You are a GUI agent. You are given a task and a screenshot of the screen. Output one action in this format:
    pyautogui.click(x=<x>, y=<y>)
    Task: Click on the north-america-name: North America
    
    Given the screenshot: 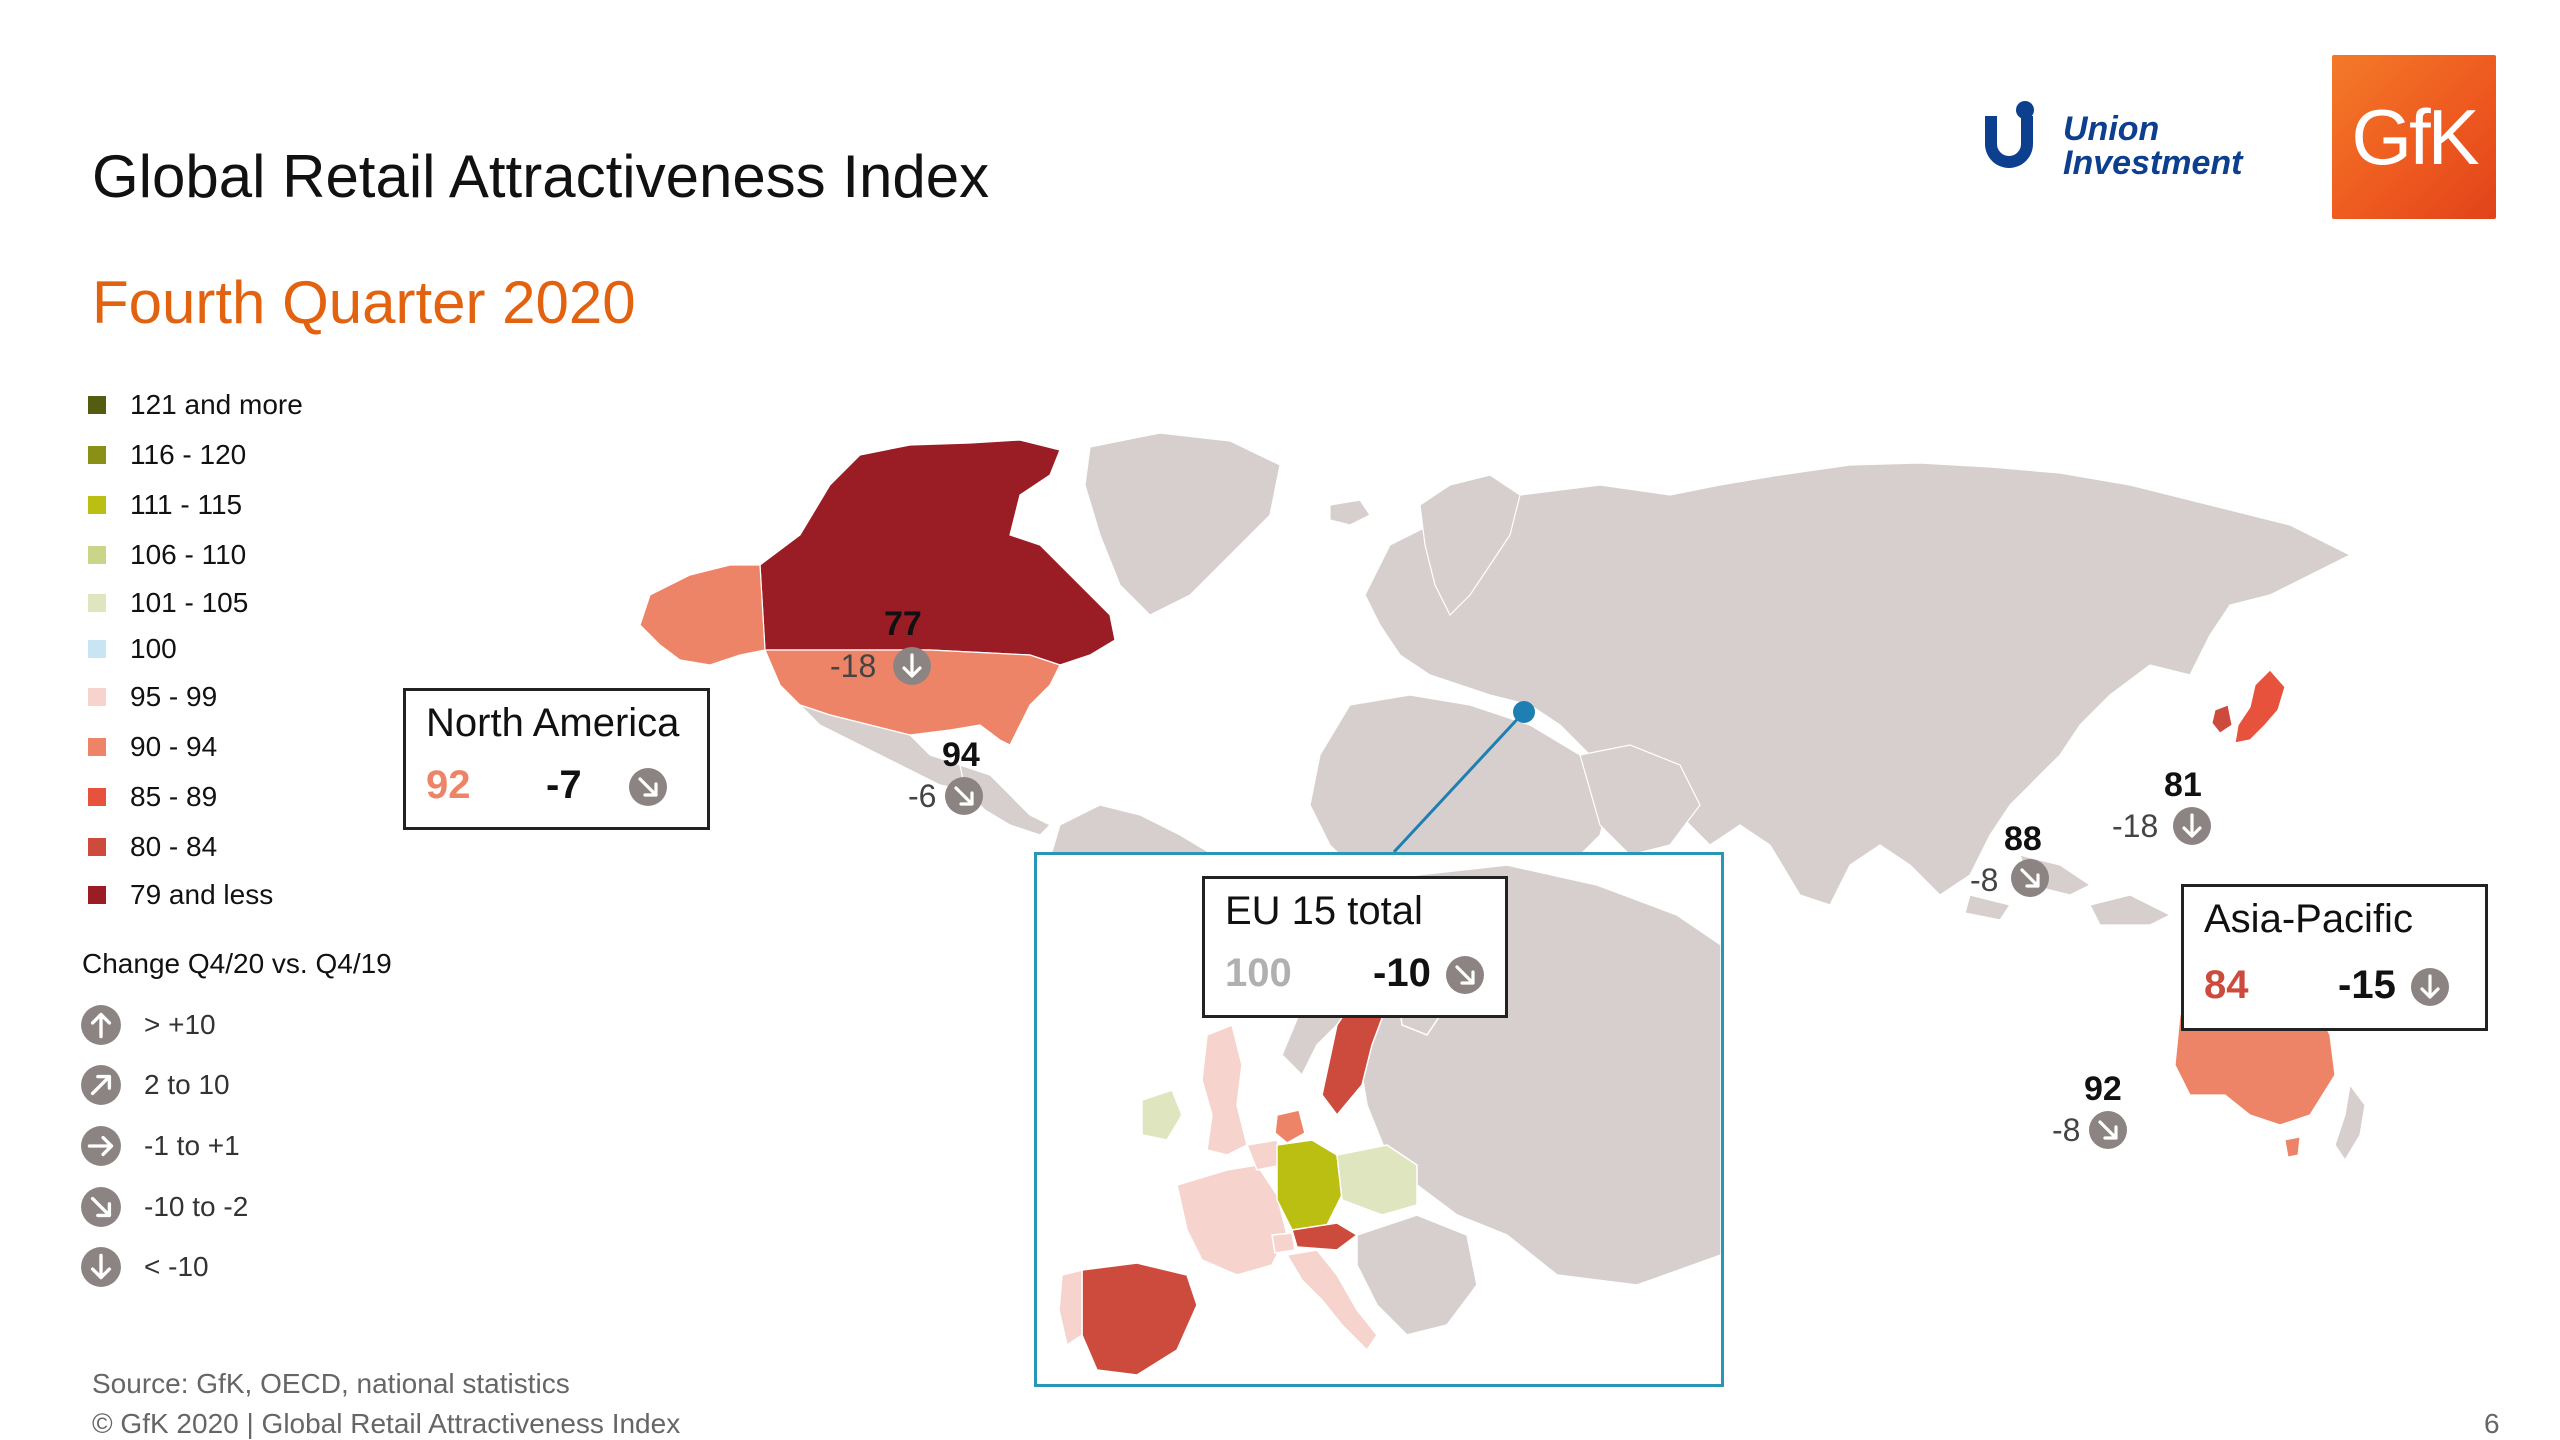 What is the action you would take?
    pyautogui.click(x=553, y=723)
    